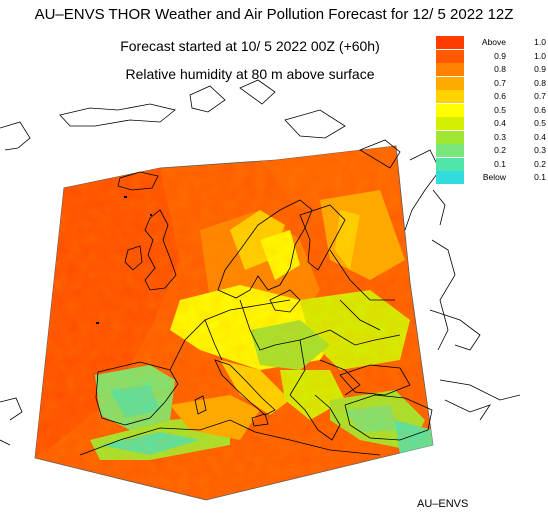  What do you see at coordinates (500, 82) in the screenshot?
I see `legend-lo: 0.7` at bounding box center [500, 82].